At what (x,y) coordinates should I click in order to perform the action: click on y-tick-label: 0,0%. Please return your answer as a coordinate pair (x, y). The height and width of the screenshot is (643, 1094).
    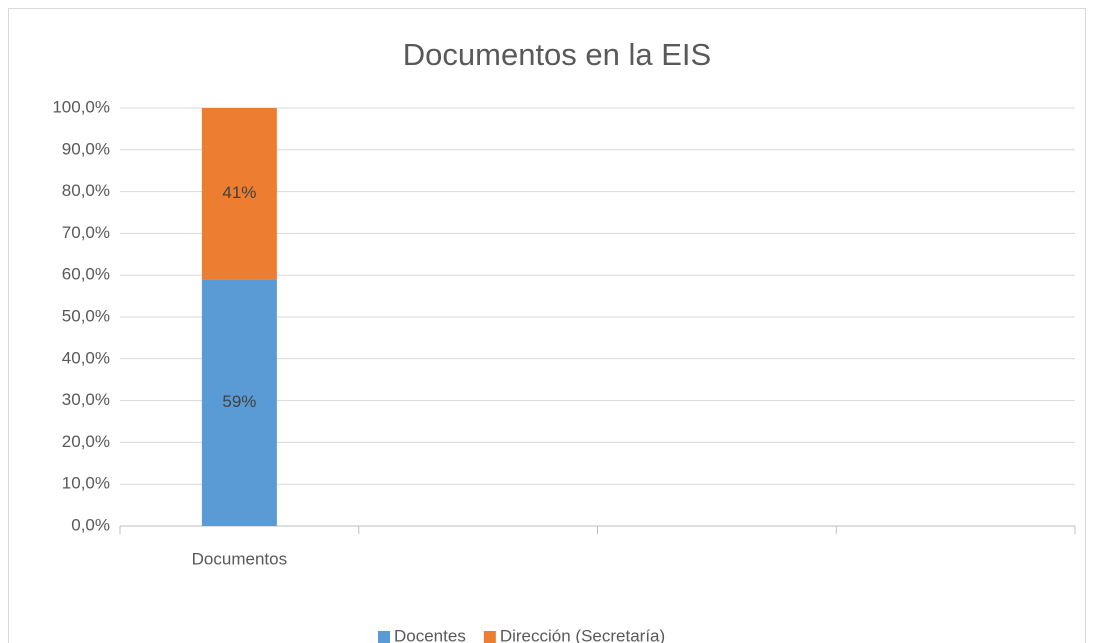
    Looking at the image, I should click on (90, 524).